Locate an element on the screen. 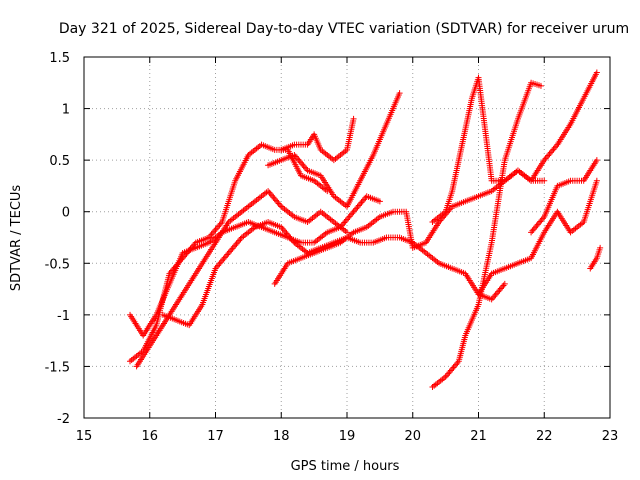 This screenshot has width=640, height=480. y-tick-label: -1 is located at coordinates (63, 316).